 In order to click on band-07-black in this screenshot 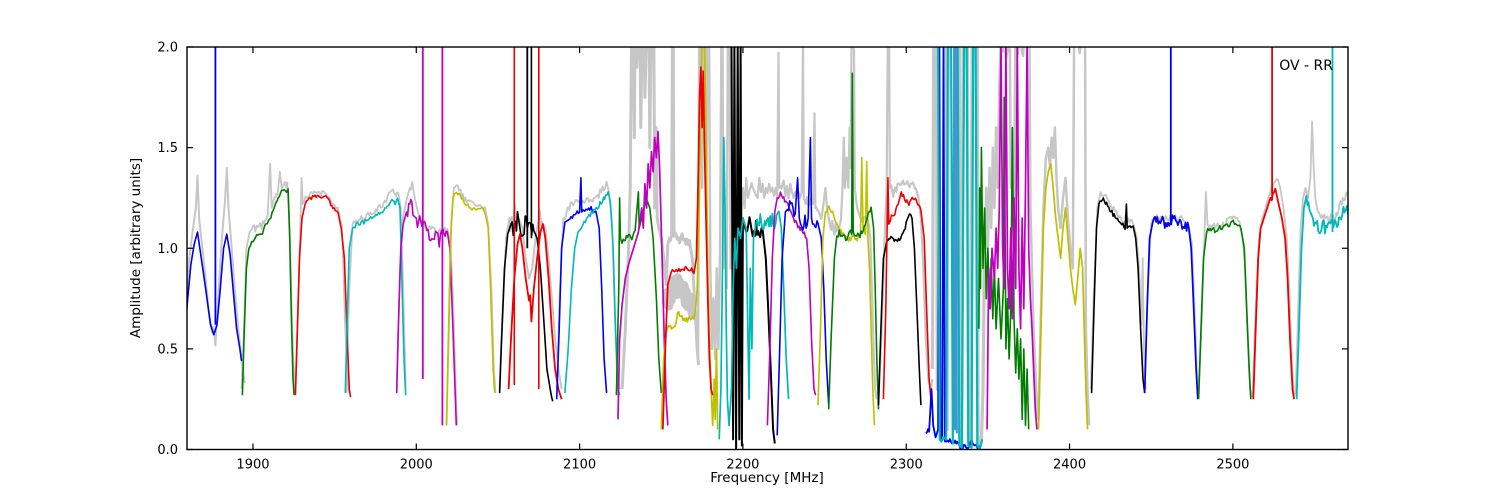, I will do `click(526, 306)`.